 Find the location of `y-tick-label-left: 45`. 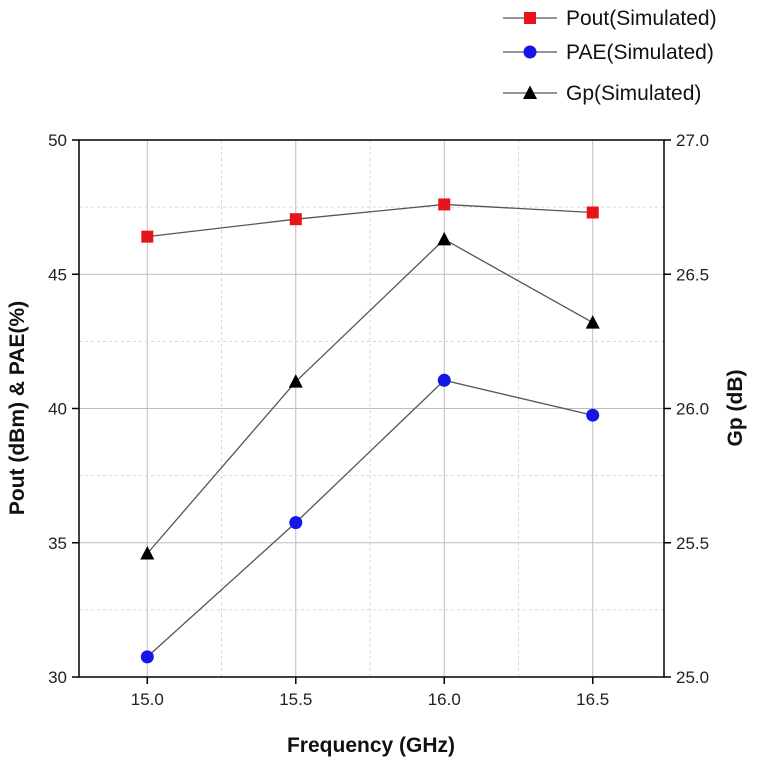

y-tick-label-left: 45 is located at coordinates (57, 274).